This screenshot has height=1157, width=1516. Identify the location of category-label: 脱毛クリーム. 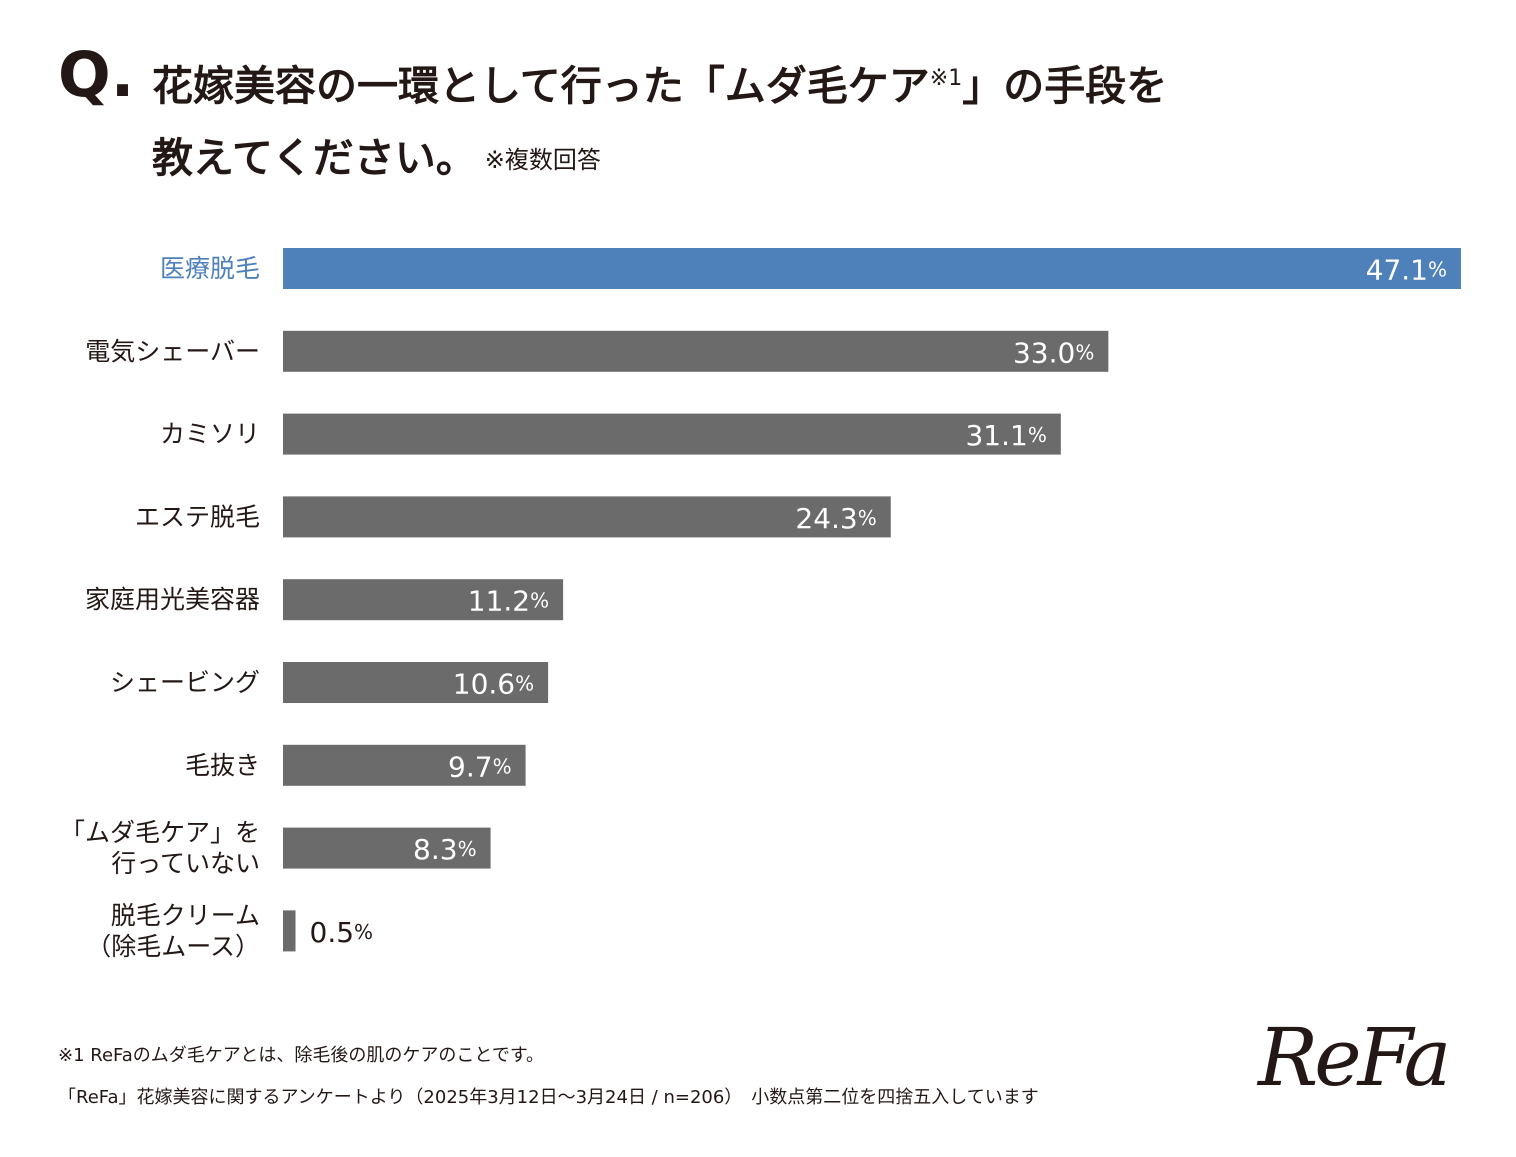
(185, 915).